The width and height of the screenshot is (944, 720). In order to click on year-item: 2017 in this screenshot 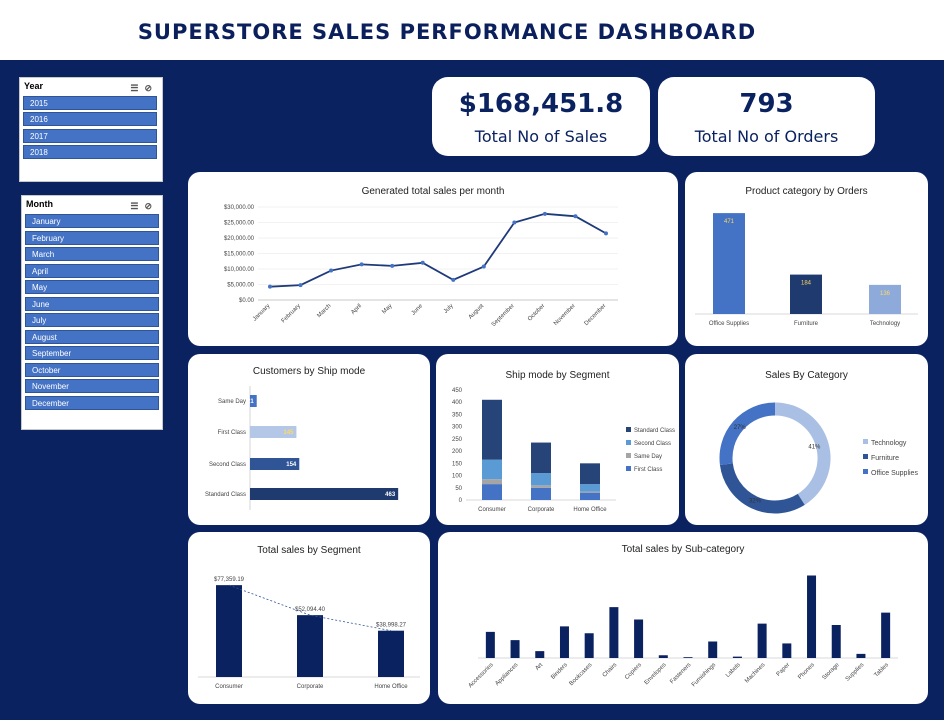, I will do `click(90, 136)`.